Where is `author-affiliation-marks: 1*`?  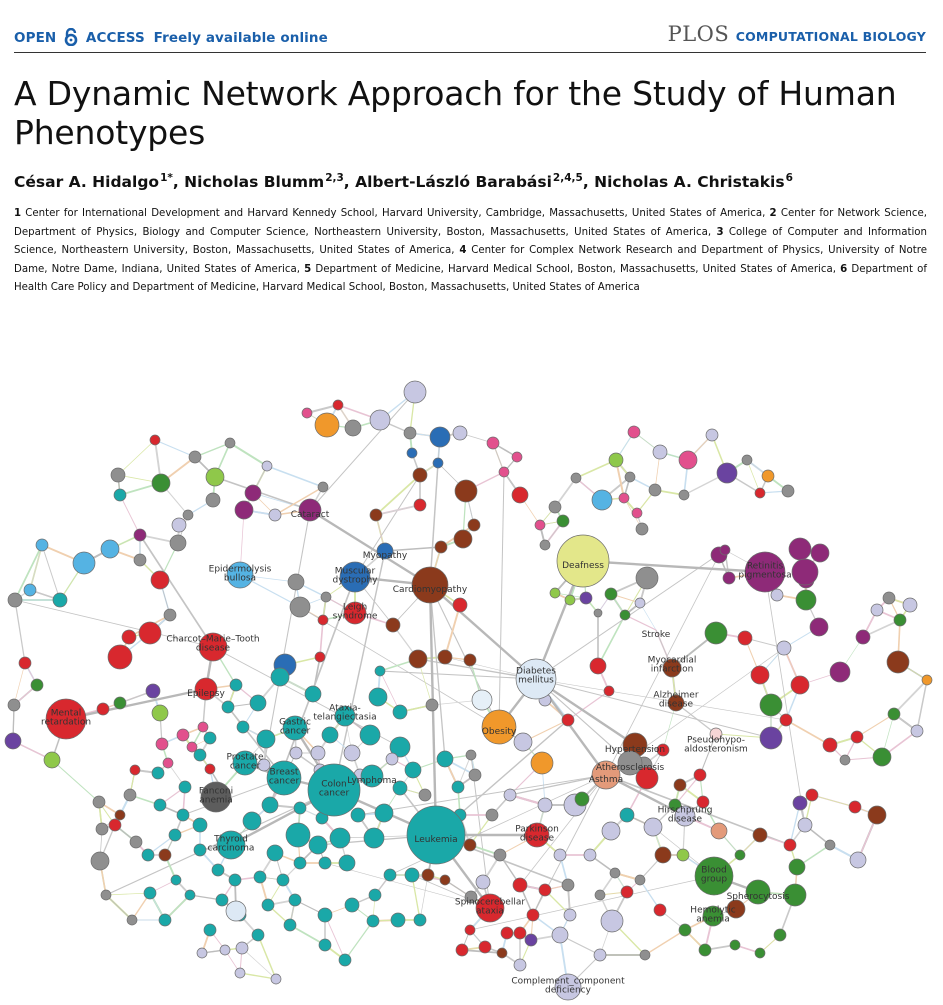 author-affiliation-marks: 1* is located at coordinates (166, 178).